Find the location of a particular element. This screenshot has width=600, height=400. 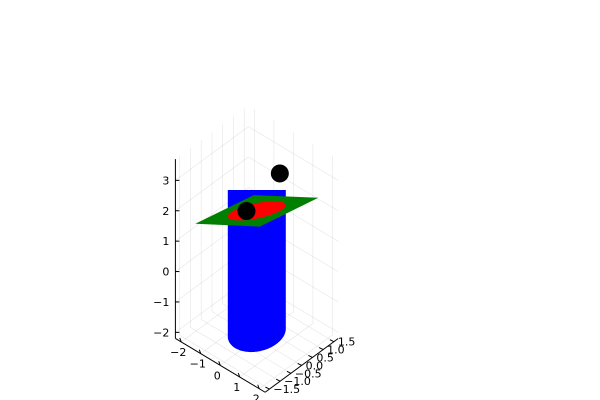

z-tick-label-4: 2 is located at coordinates (165, 211).